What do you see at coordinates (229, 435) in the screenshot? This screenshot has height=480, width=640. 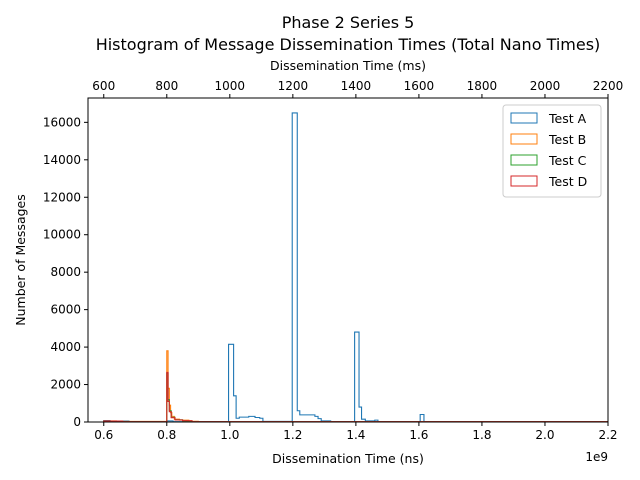 I see `x-tick-label: 1.0` at bounding box center [229, 435].